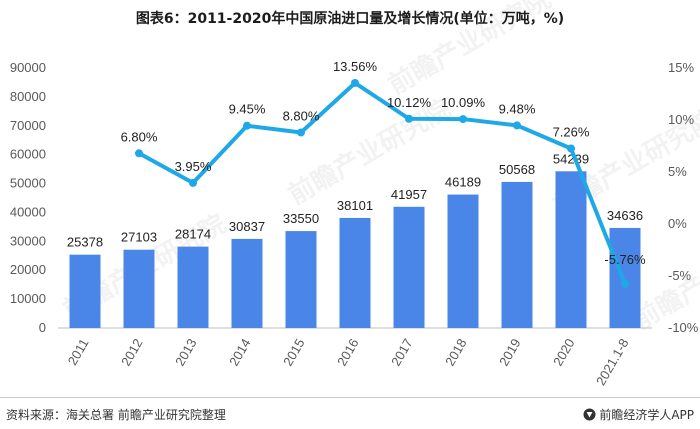 This screenshot has width=700, height=429. Describe the element at coordinates (301, 218) in the screenshot. I see `bar-value-label: 33550` at that location.